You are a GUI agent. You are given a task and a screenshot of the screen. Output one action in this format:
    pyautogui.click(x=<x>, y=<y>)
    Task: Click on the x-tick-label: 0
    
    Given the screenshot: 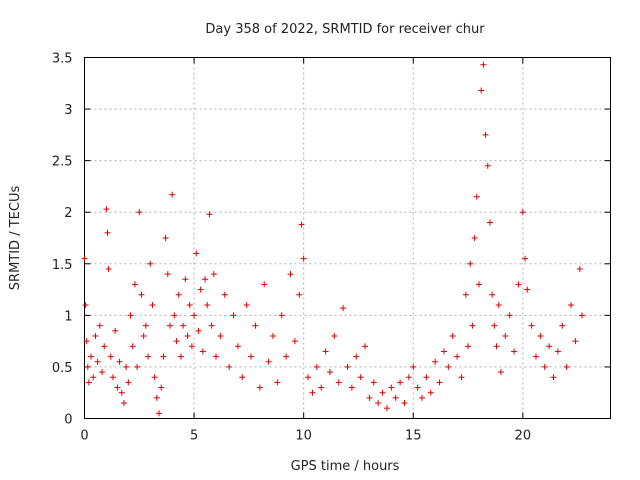 What is the action you would take?
    pyautogui.click(x=84, y=436)
    